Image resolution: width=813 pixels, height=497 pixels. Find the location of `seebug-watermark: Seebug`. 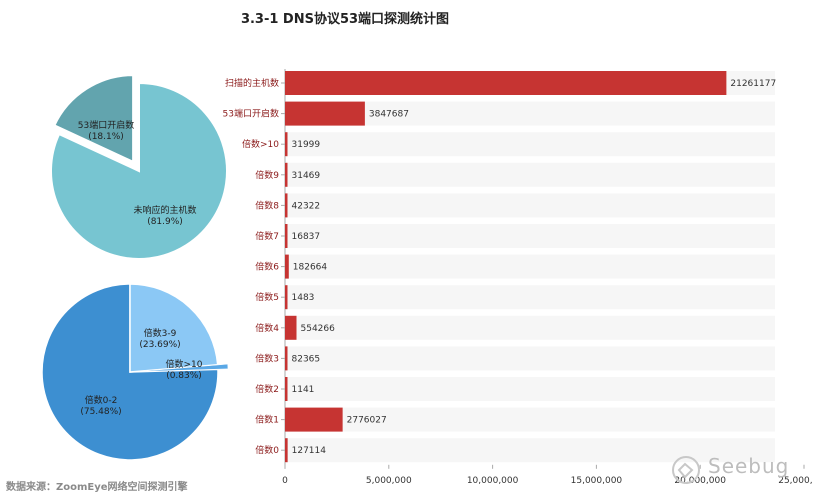

seebug-watermark: Seebug is located at coordinates (733, 470).